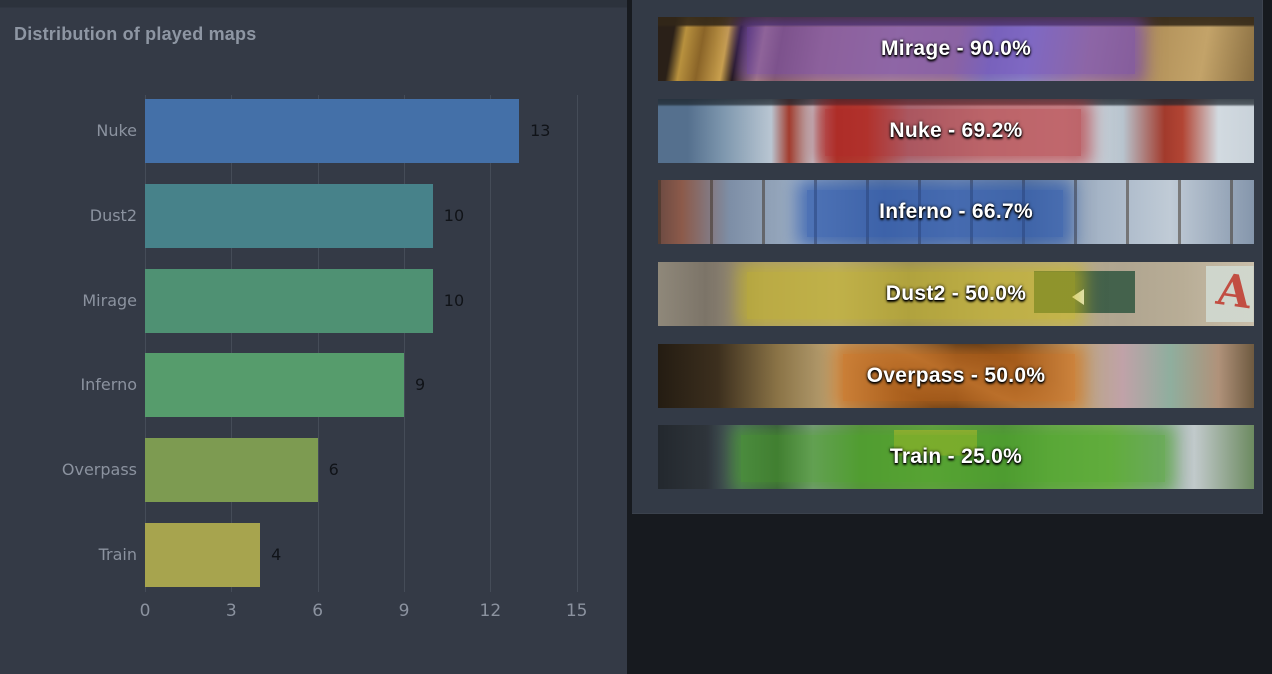  I want to click on map-banner-nuke: Nuke - 69.2%, so click(956, 131).